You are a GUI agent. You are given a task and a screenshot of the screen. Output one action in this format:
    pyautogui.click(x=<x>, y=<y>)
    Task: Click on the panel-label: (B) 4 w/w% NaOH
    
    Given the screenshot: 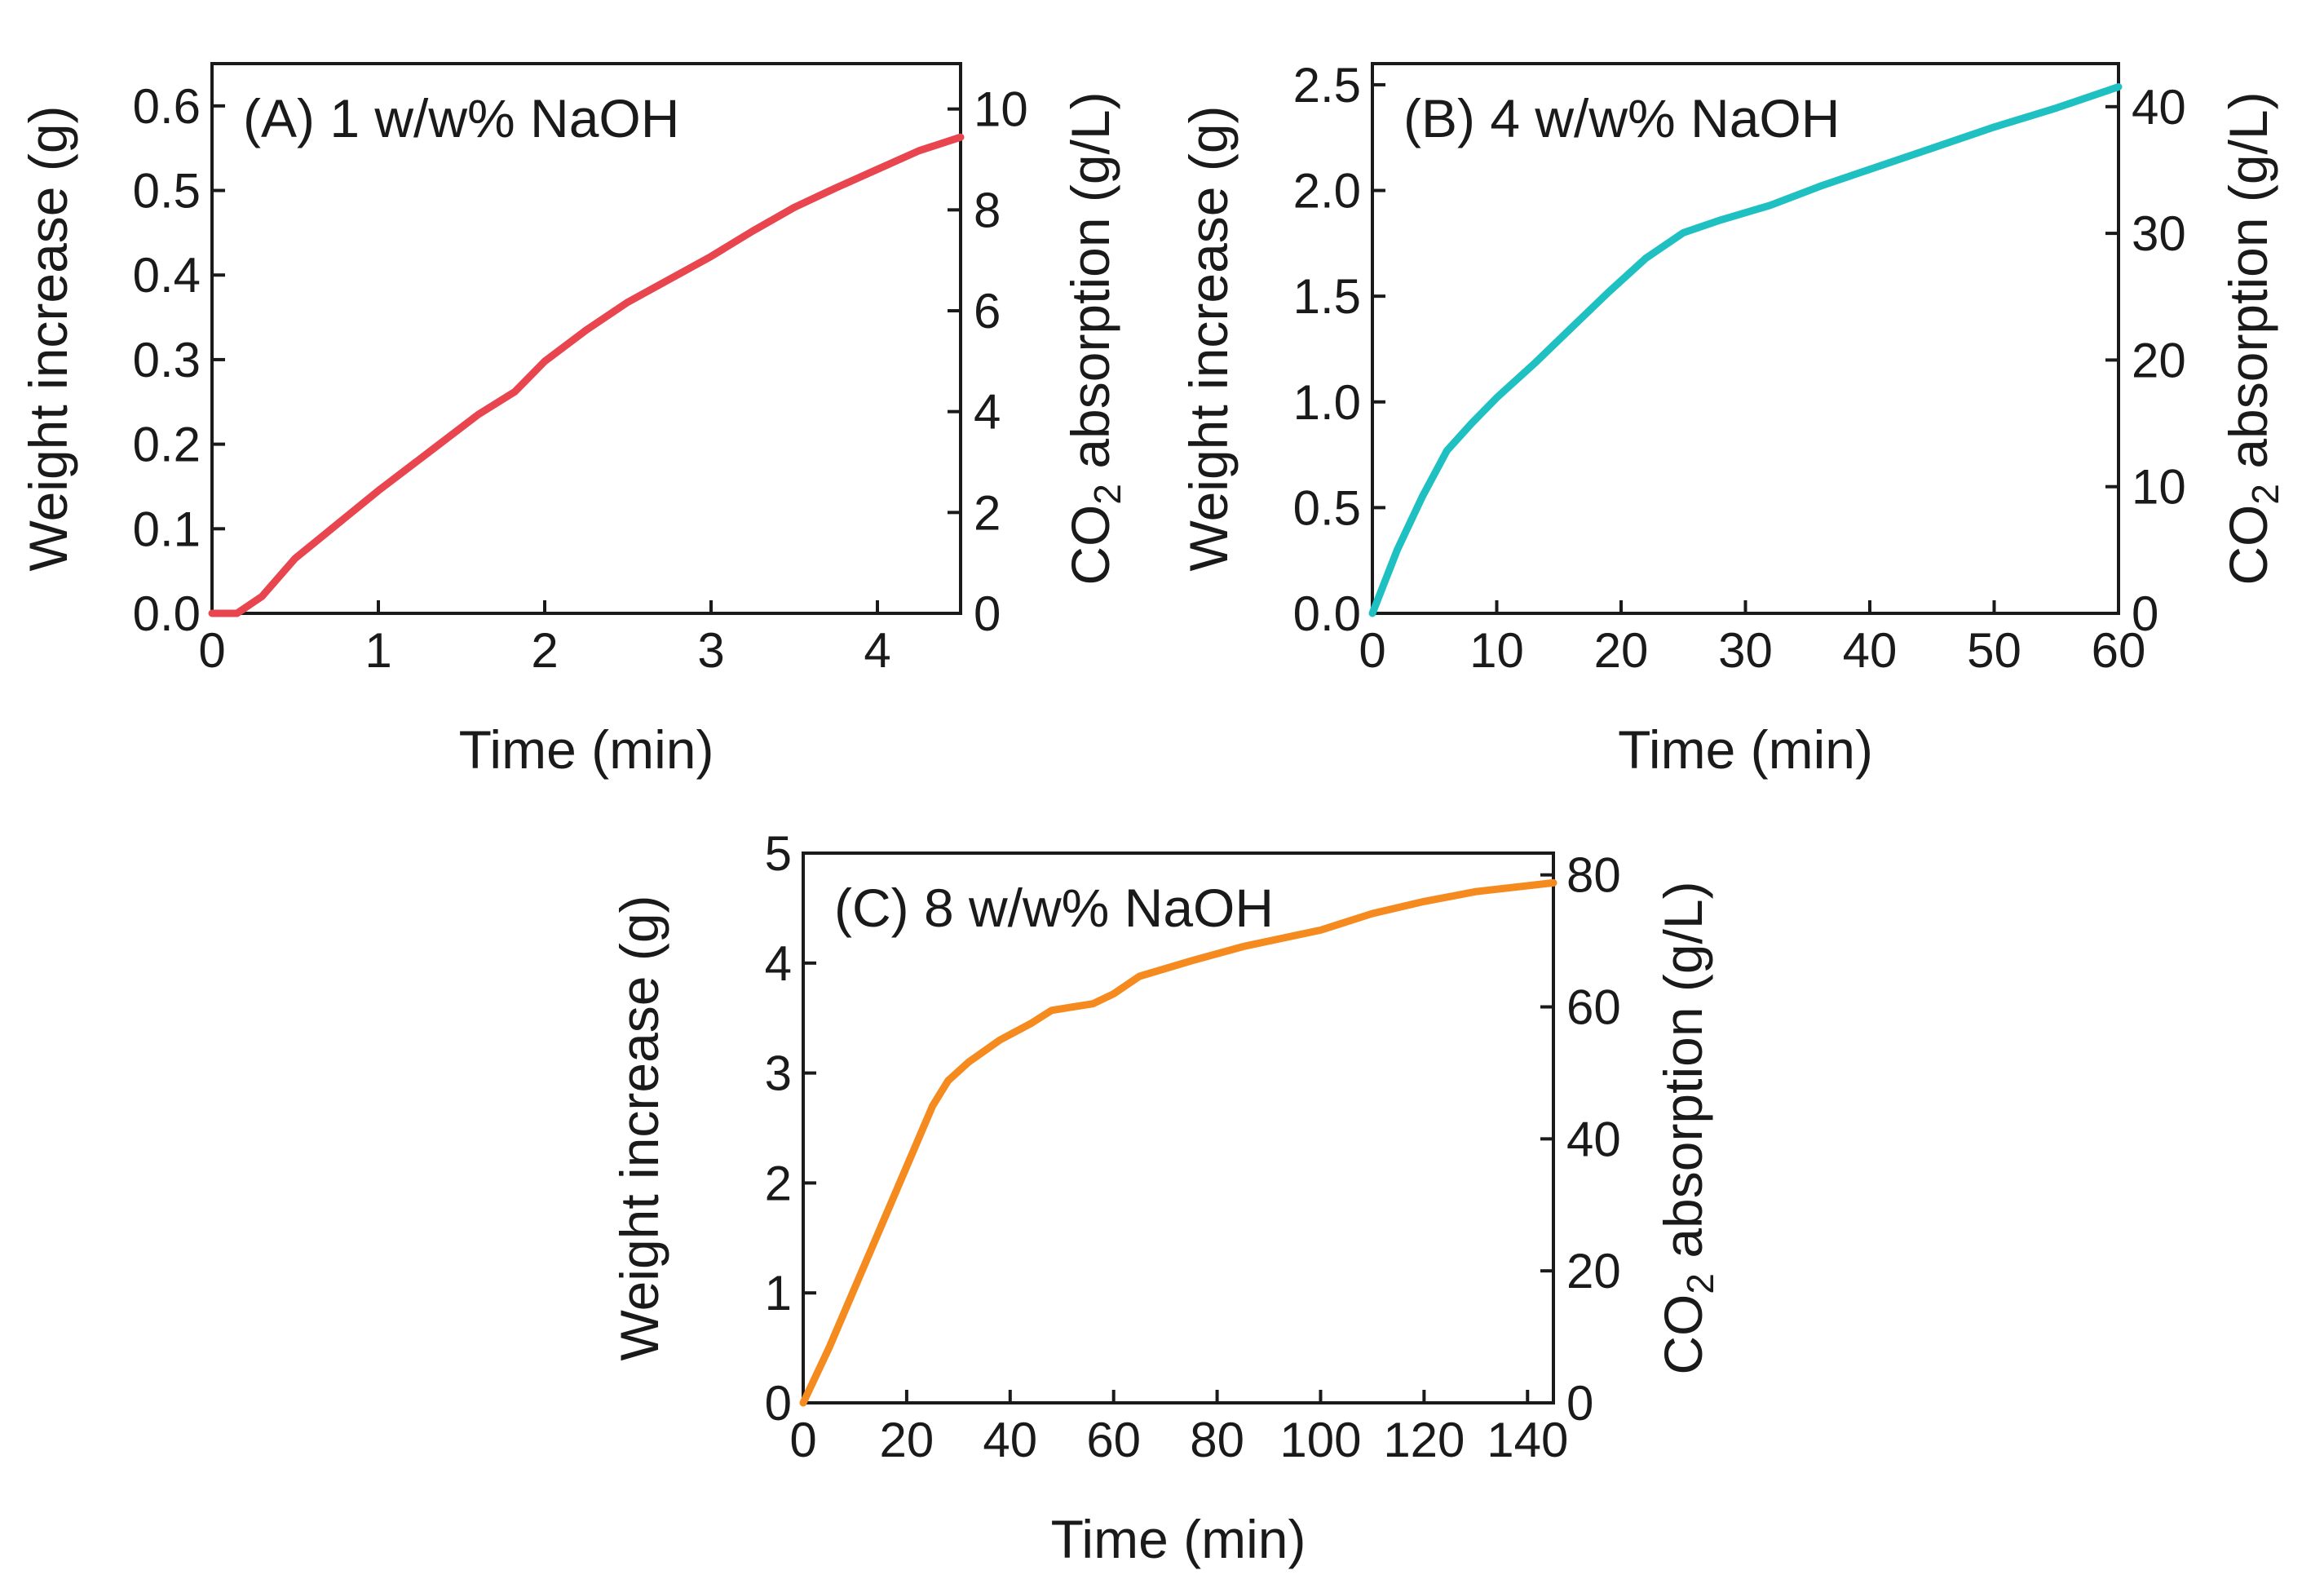 What is the action you would take?
    pyautogui.click(x=1621, y=118)
    